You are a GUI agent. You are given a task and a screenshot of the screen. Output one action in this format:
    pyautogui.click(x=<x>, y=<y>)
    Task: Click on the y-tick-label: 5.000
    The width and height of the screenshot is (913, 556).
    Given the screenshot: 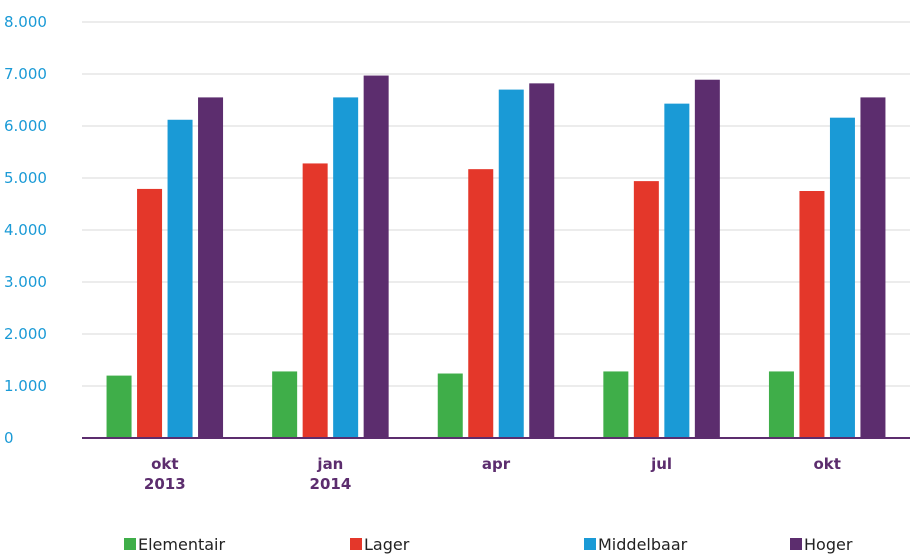 What is the action you would take?
    pyautogui.click(x=25, y=178)
    